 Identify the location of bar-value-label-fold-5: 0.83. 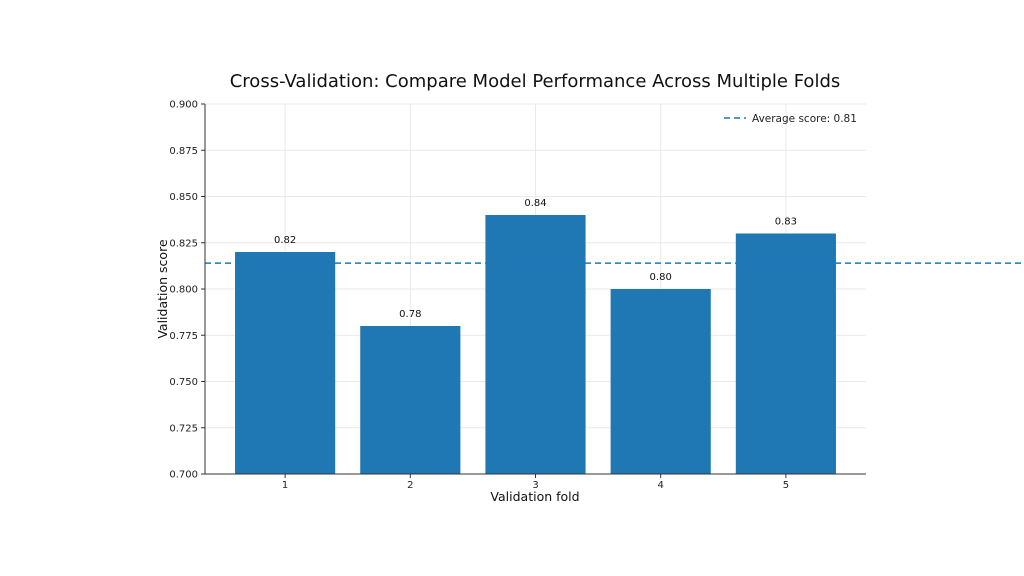
(786, 222).